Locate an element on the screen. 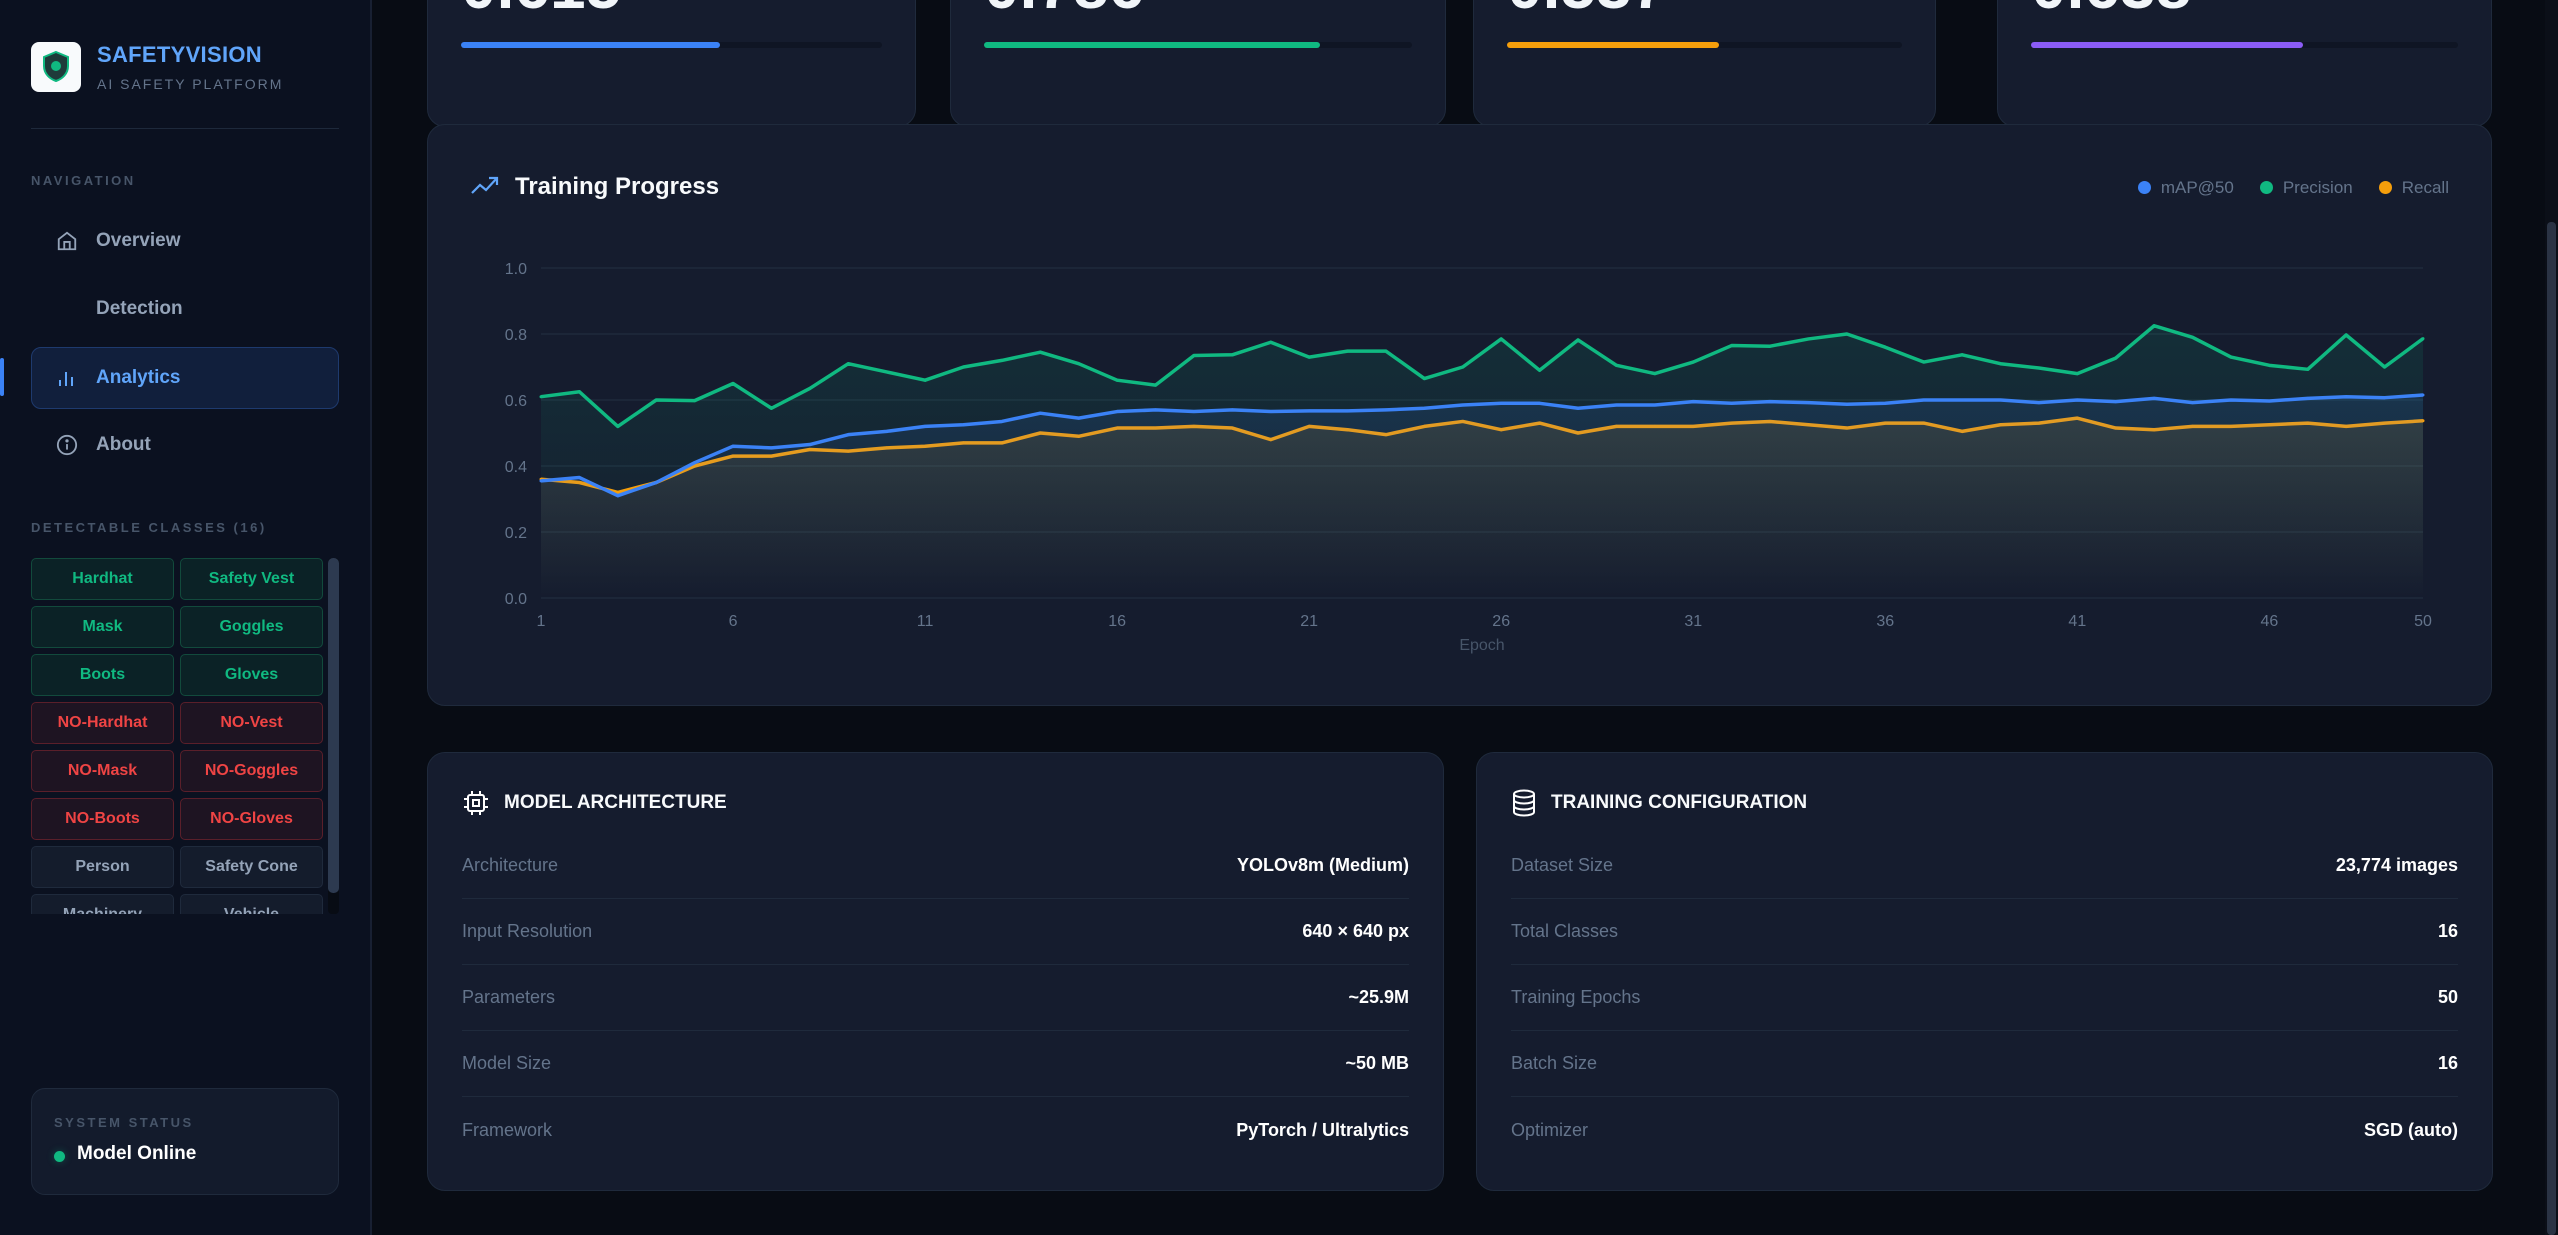  info-row: Parameters ~25.9M is located at coordinates (935, 998).